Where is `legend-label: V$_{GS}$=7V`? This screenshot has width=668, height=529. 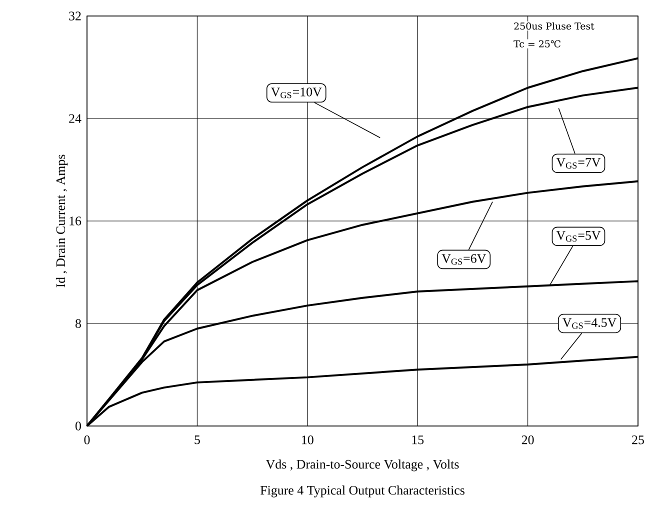
legend-label: V$_{GS}$=7V is located at coordinates (578, 163).